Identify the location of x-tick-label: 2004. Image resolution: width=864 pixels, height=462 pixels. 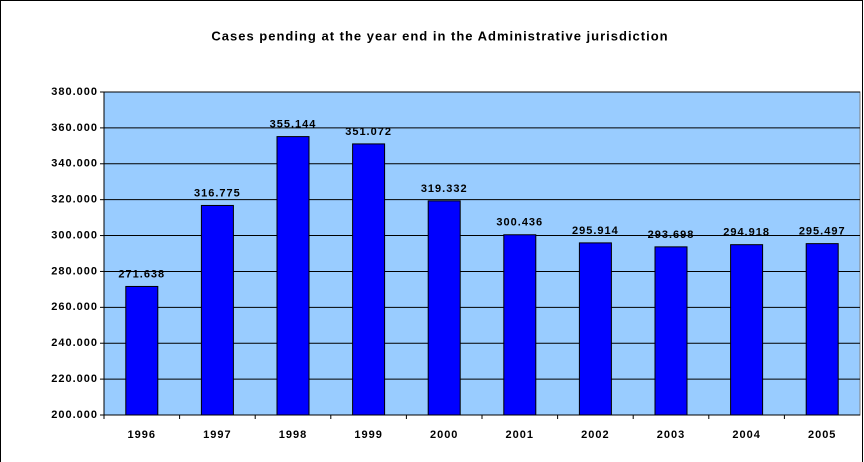
(746, 435).